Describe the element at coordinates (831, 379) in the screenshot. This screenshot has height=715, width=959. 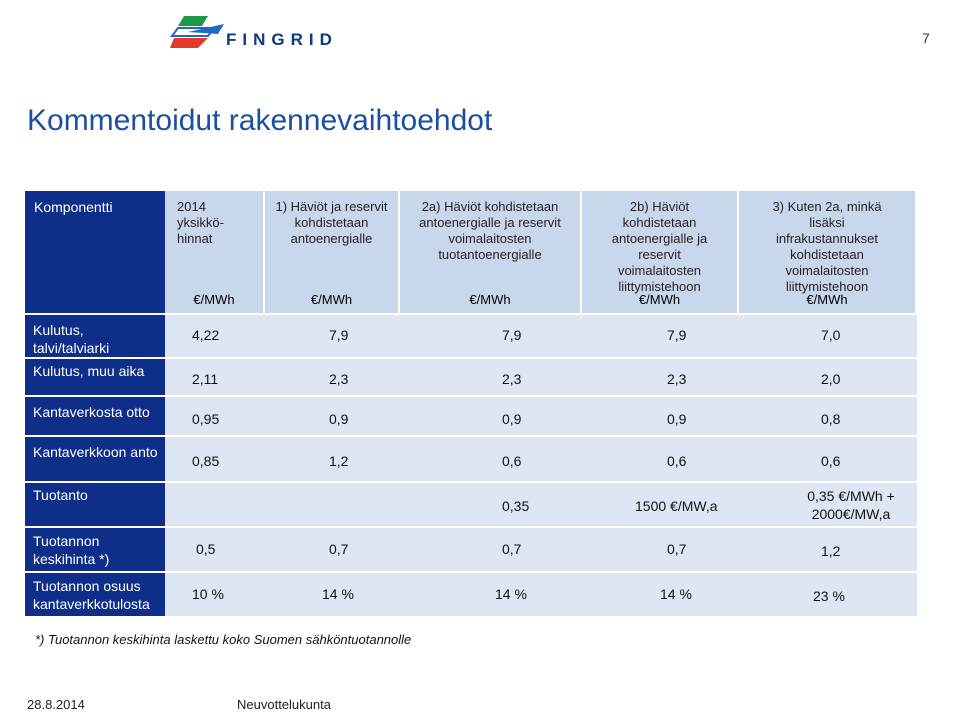
I see `value-cell: 2,0` at that location.